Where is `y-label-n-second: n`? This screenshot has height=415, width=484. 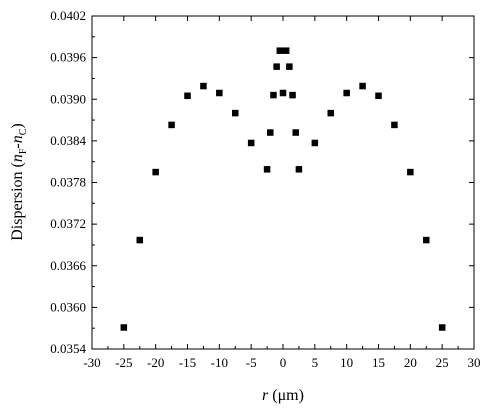 y-label-n-second: n is located at coordinates (17, 139).